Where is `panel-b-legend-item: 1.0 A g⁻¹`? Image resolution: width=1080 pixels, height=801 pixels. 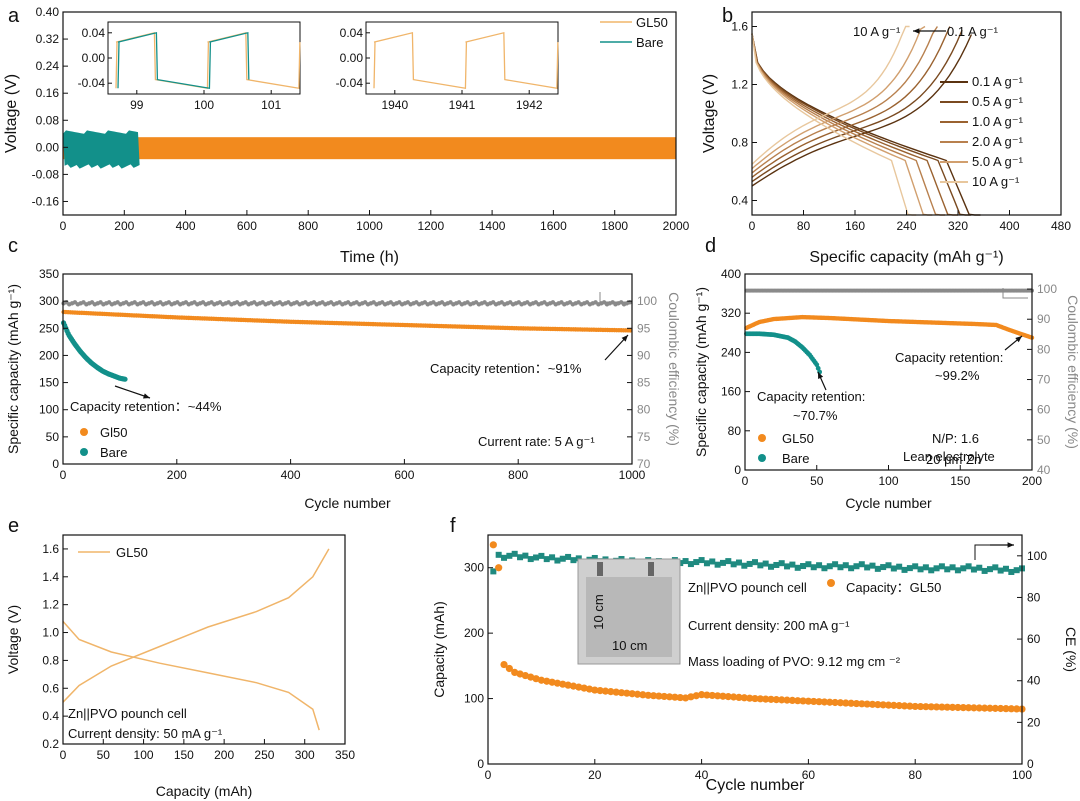
panel-b-legend-item: 1.0 A g⁻¹ is located at coordinates (998, 121).